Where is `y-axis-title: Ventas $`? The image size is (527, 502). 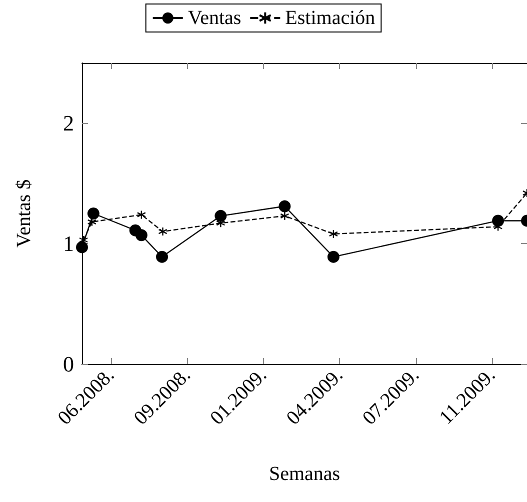 y-axis-title: Ventas $ is located at coordinates (24, 213).